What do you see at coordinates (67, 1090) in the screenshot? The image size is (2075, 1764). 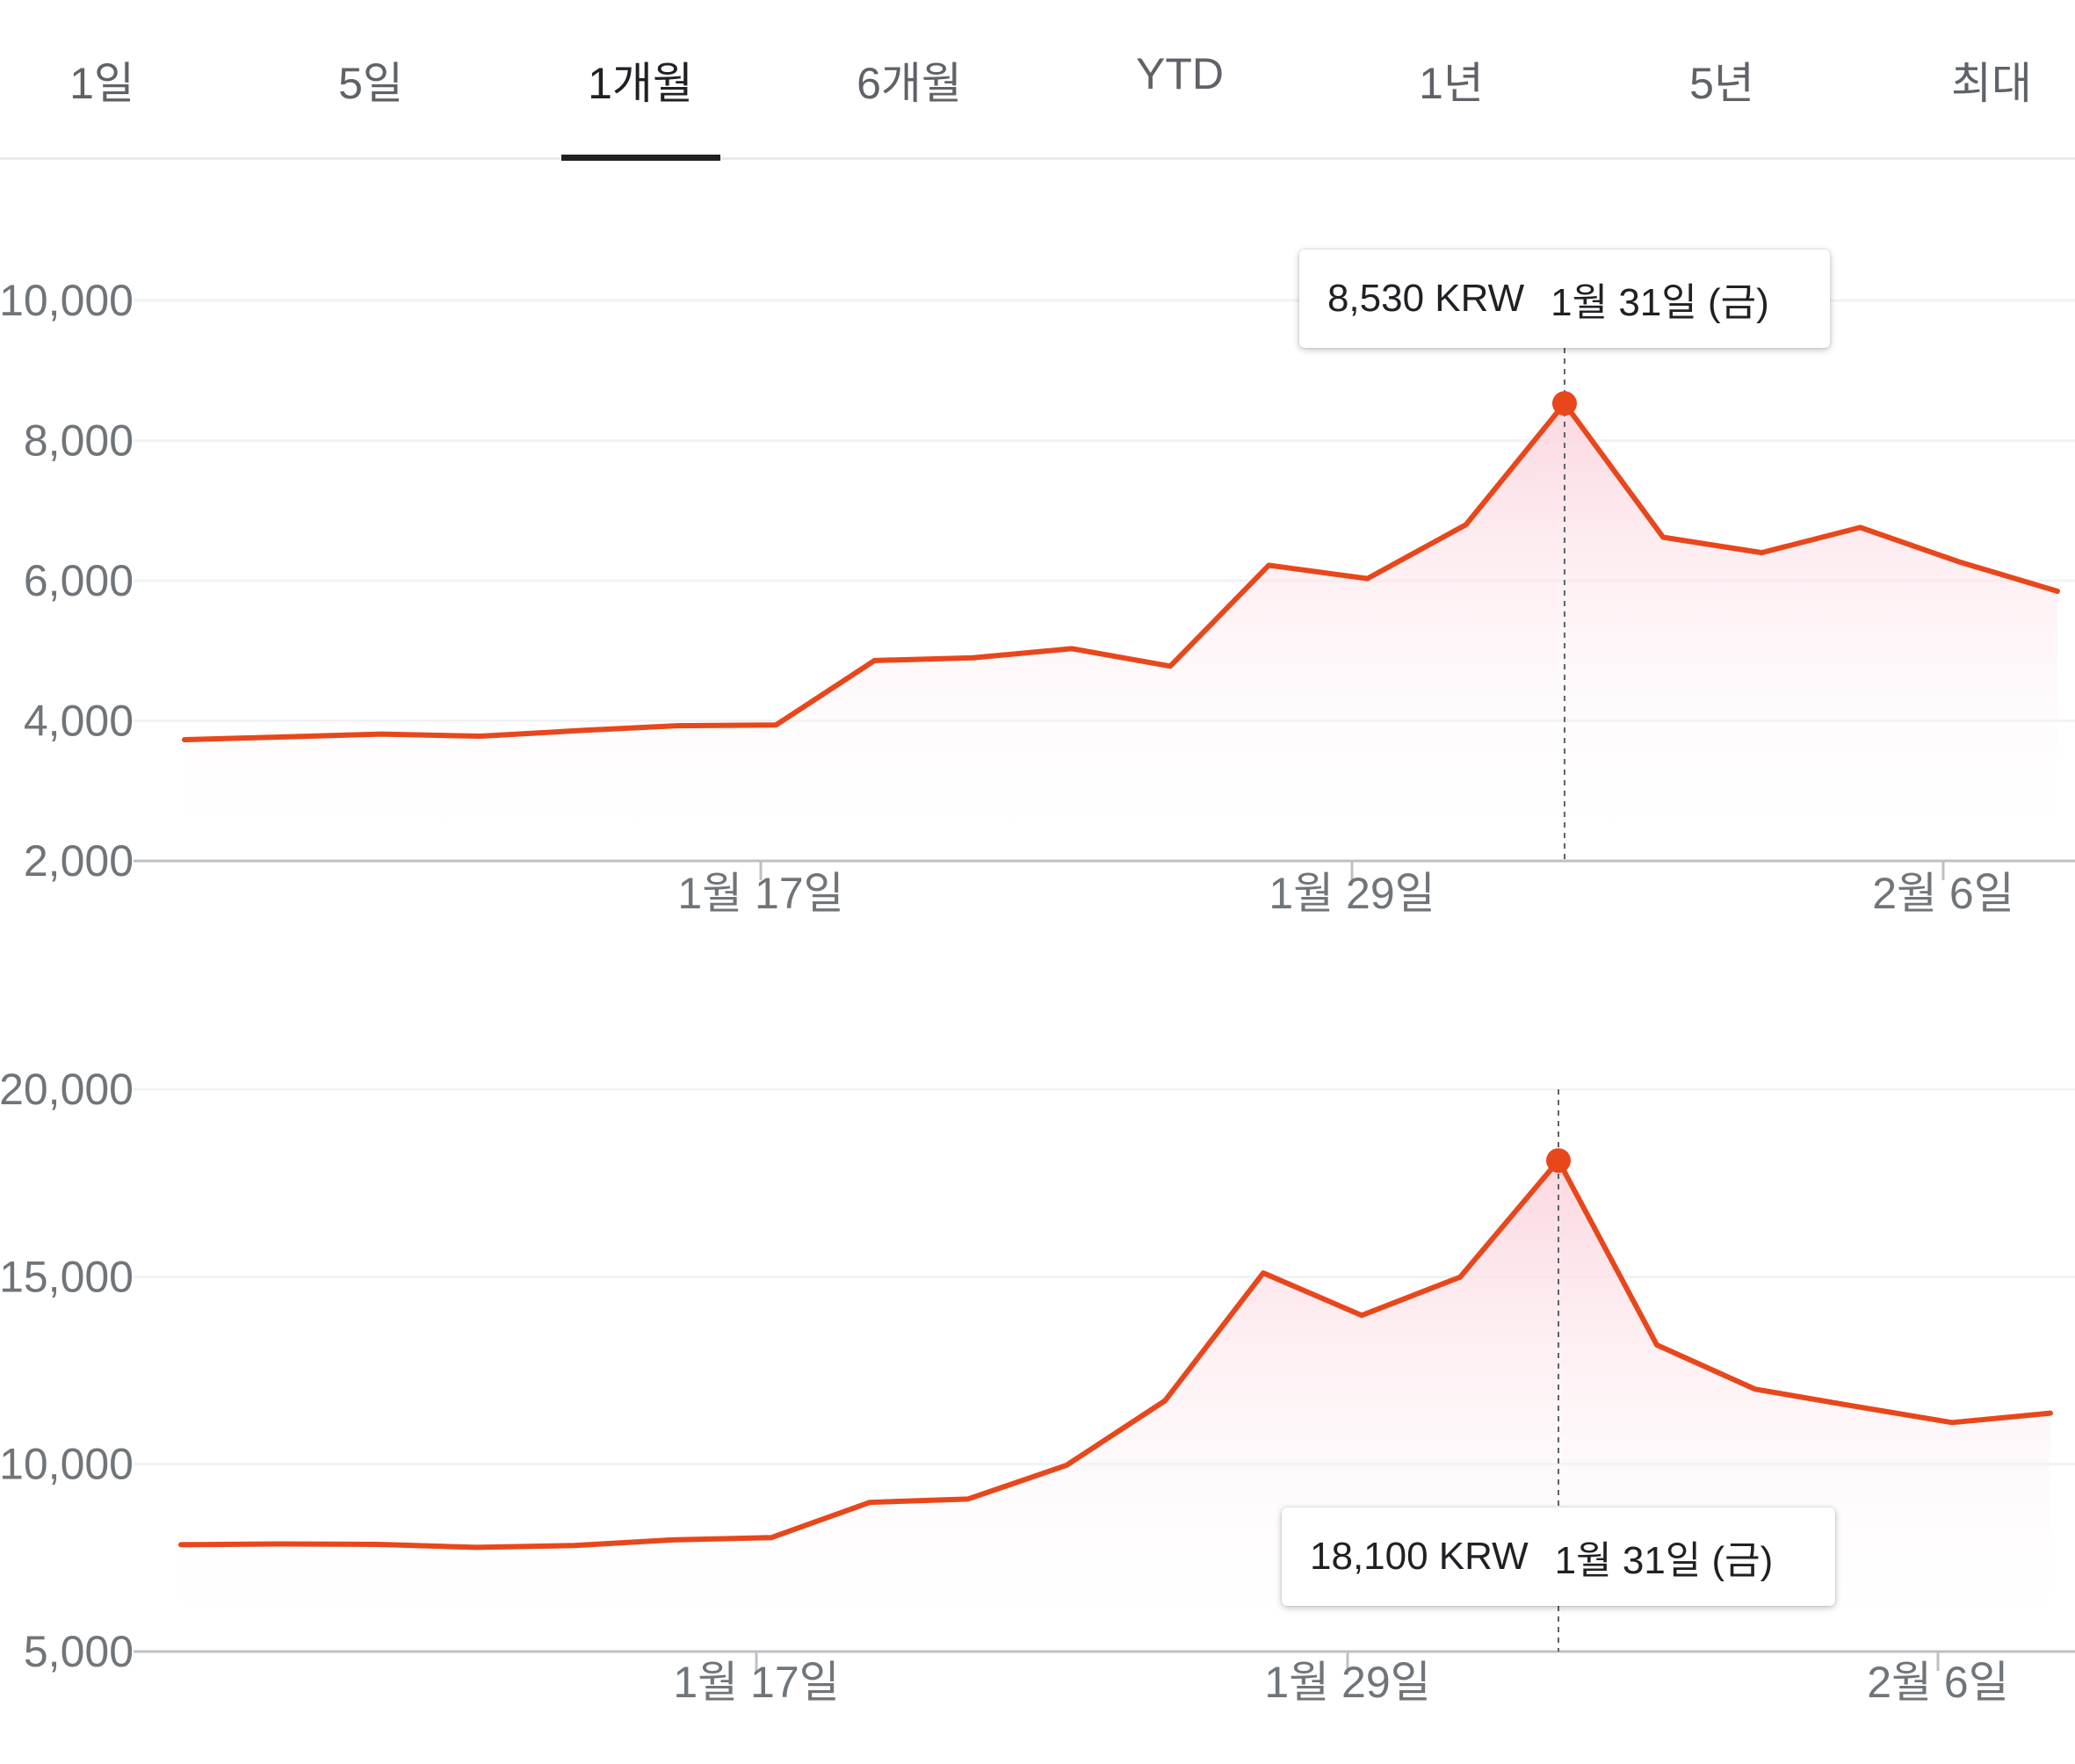 I see `y-tick-label: 20,000` at bounding box center [67, 1090].